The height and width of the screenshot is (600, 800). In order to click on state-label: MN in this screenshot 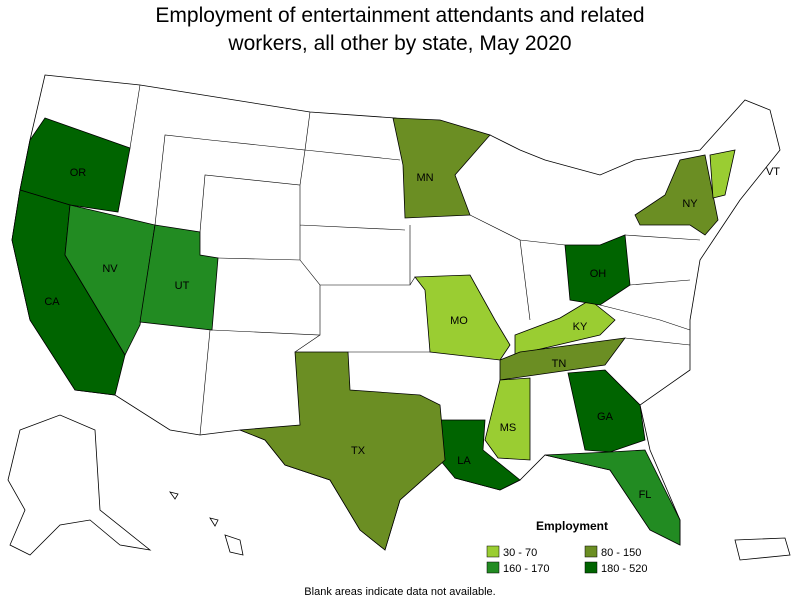, I will do `click(424, 178)`.